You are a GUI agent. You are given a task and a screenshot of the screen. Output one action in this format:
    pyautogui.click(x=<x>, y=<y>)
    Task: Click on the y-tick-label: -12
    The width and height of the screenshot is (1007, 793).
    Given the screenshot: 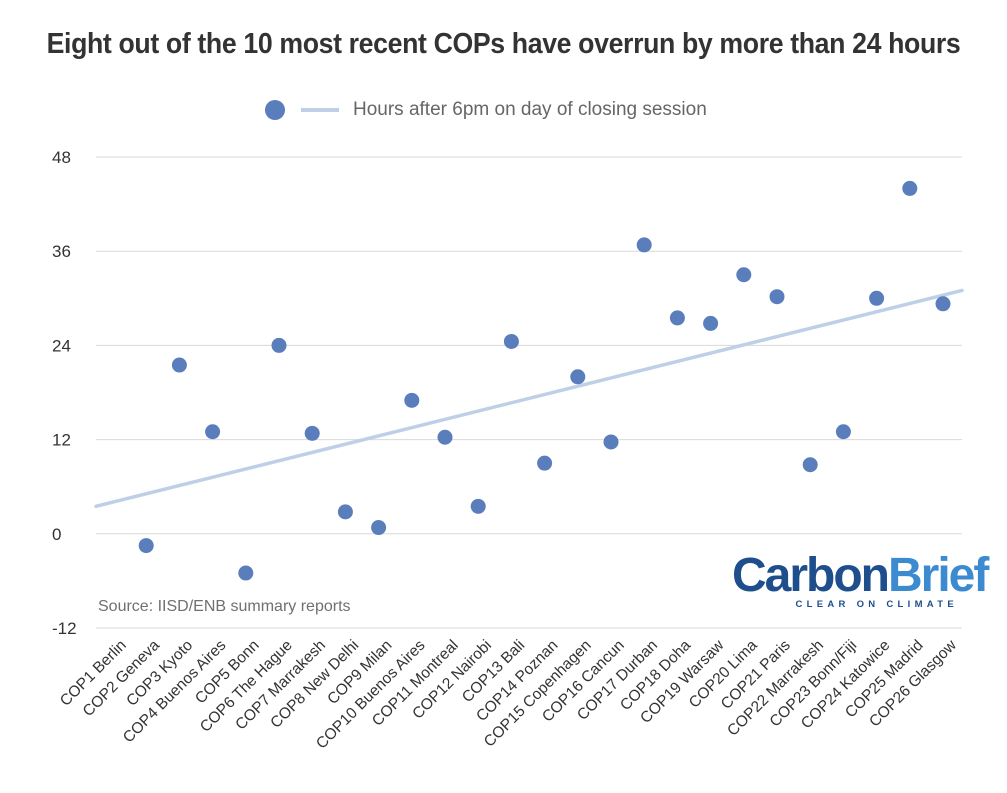 What is the action you would take?
    pyautogui.click(x=64, y=628)
    